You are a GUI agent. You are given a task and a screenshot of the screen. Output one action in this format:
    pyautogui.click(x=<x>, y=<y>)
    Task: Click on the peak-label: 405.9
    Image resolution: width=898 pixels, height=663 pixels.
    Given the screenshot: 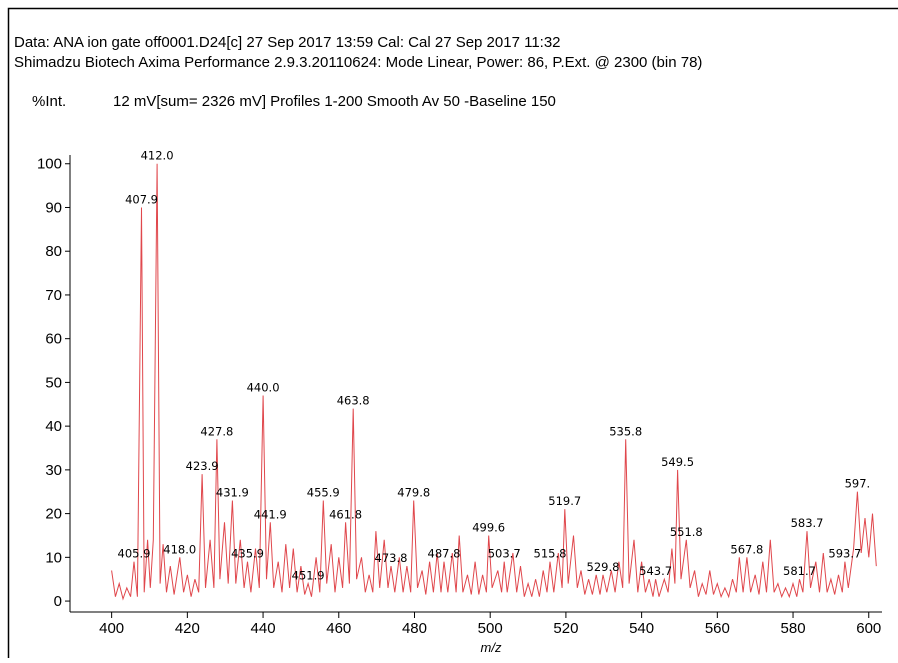 What is the action you would take?
    pyautogui.click(x=134, y=554)
    